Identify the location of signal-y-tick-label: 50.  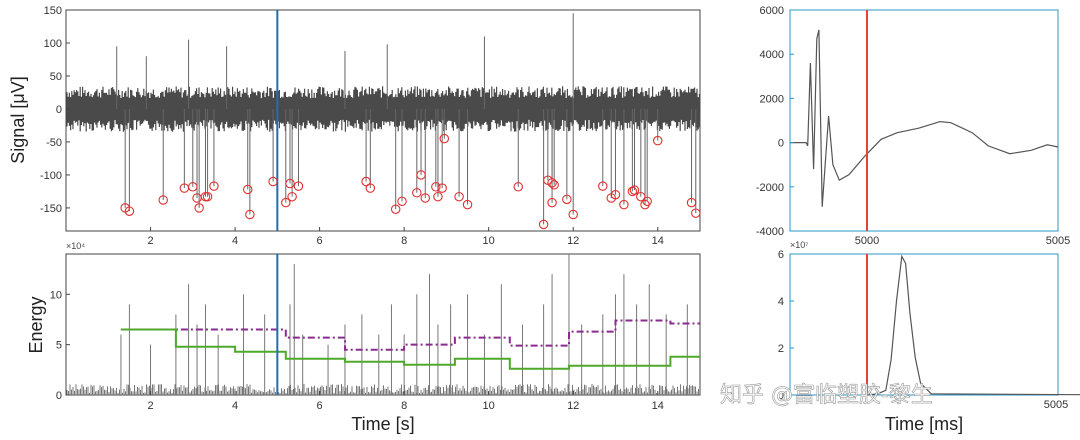
(56, 77).